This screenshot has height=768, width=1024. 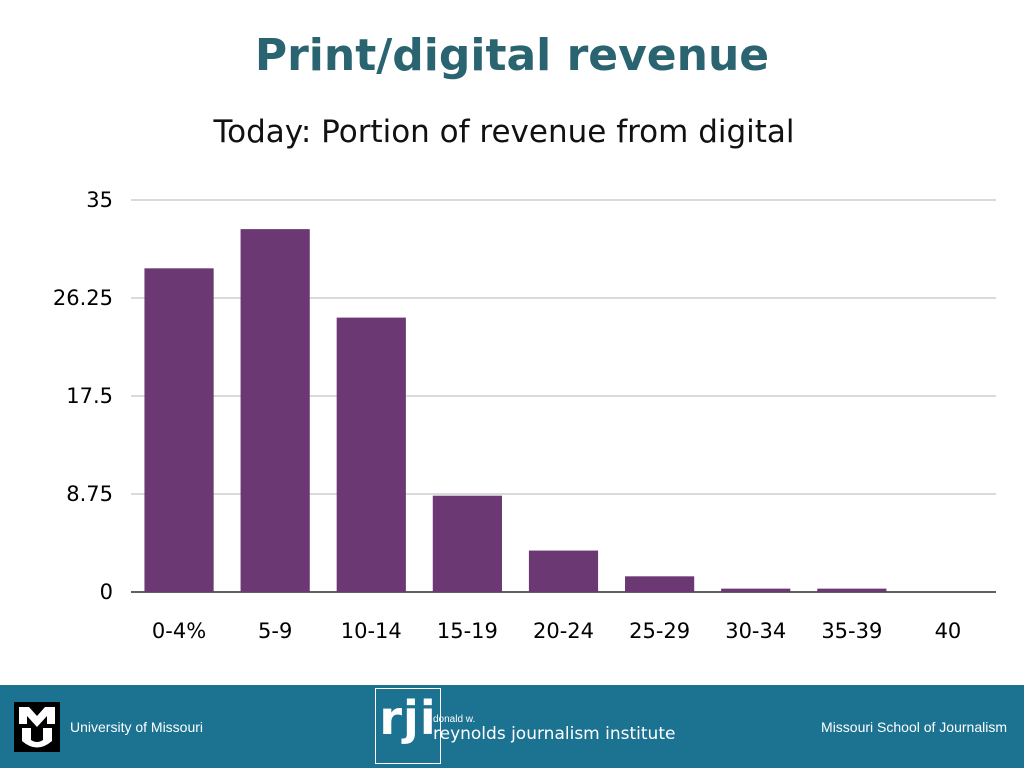 I want to click on y-tick-label: 26.25, so click(x=83, y=298).